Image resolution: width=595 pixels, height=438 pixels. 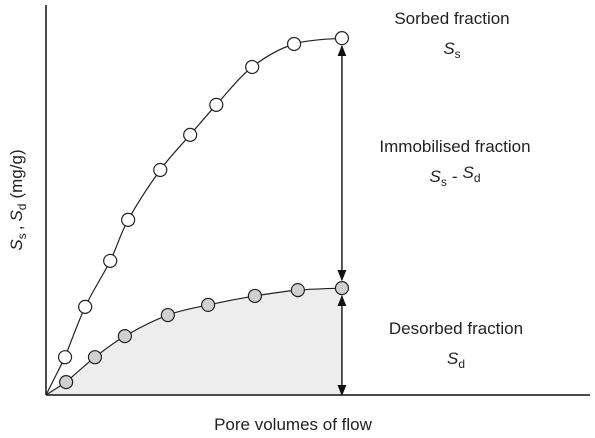 What do you see at coordinates (16, 228) in the screenshot?
I see `y-label-part: ,` at bounding box center [16, 228].